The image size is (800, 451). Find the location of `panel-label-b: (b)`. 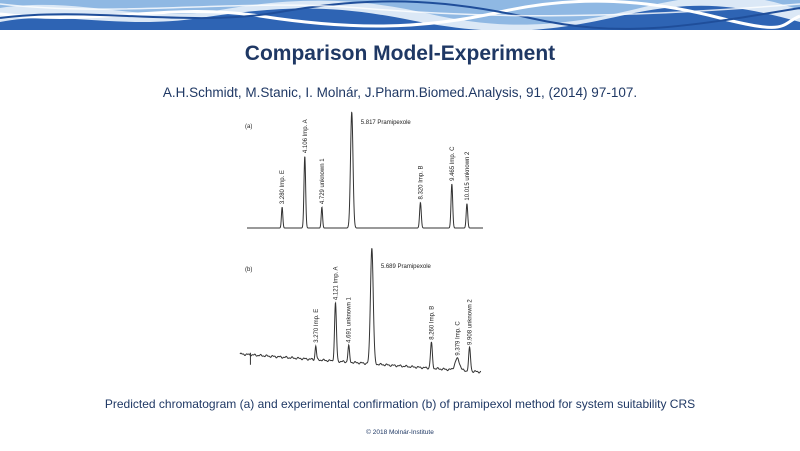

panel-label-b: (b) is located at coordinates (248, 270).